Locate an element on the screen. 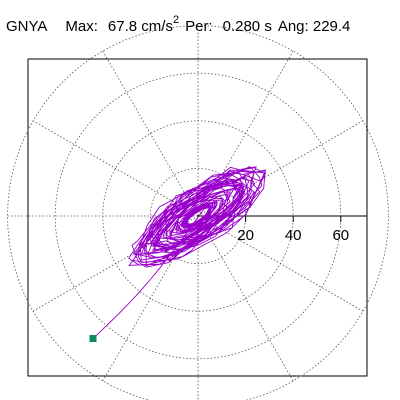 This screenshot has width=400, height=400. ang-label: Ang: is located at coordinates (293, 26).